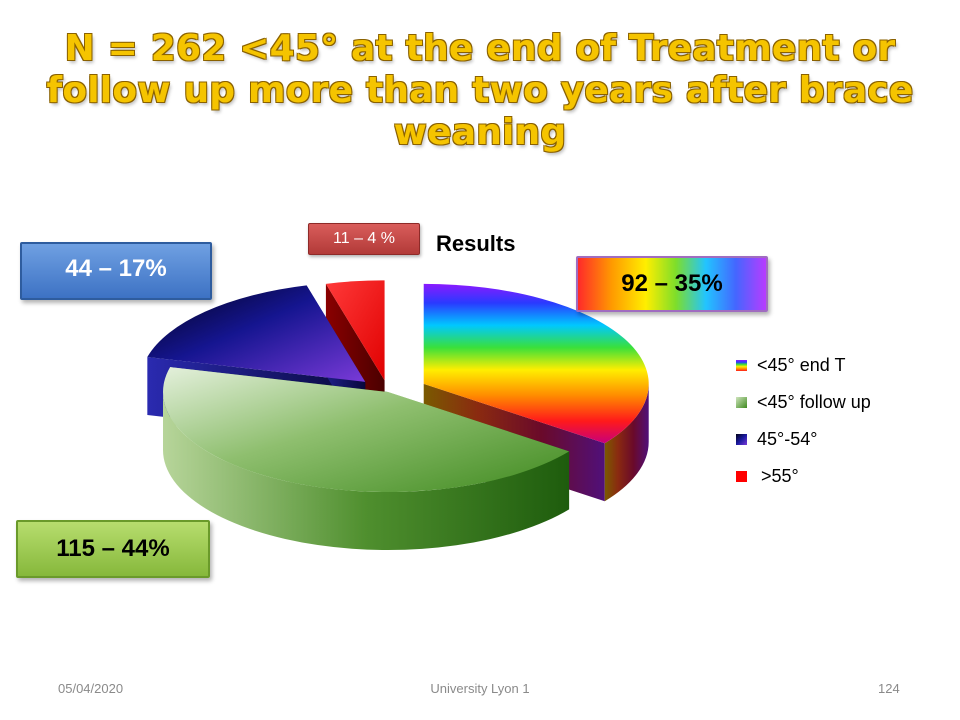 This screenshot has width=960, height=720. Describe the element at coordinates (780, 476) in the screenshot. I see `legend-label-over-55: >55°` at that location.